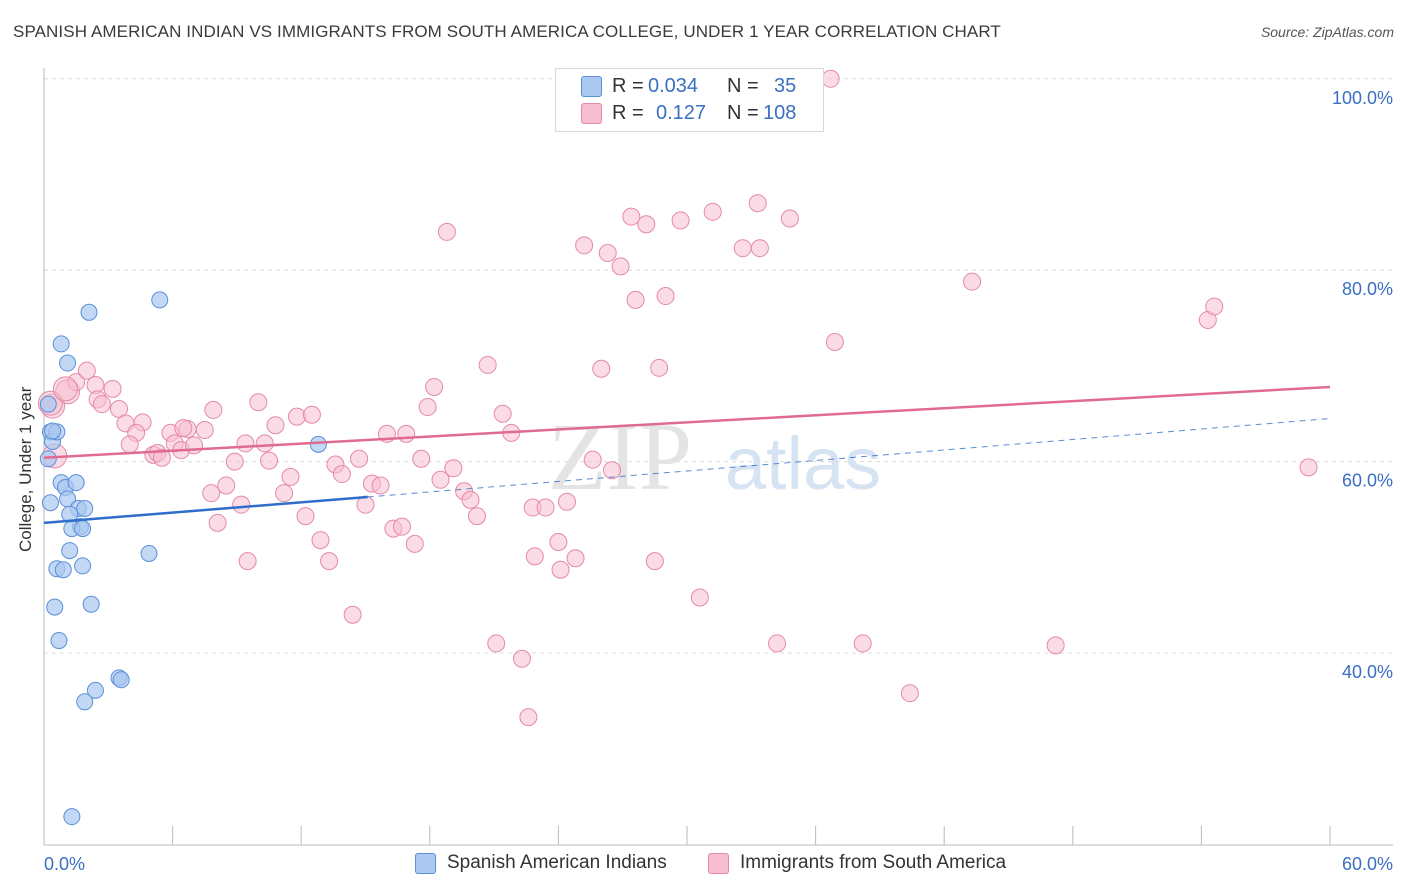  What do you see at coordinates (1367, 864) in the screenshot?
I see `x-tick-label: 60.0%` at bounding box center [1367, 864].